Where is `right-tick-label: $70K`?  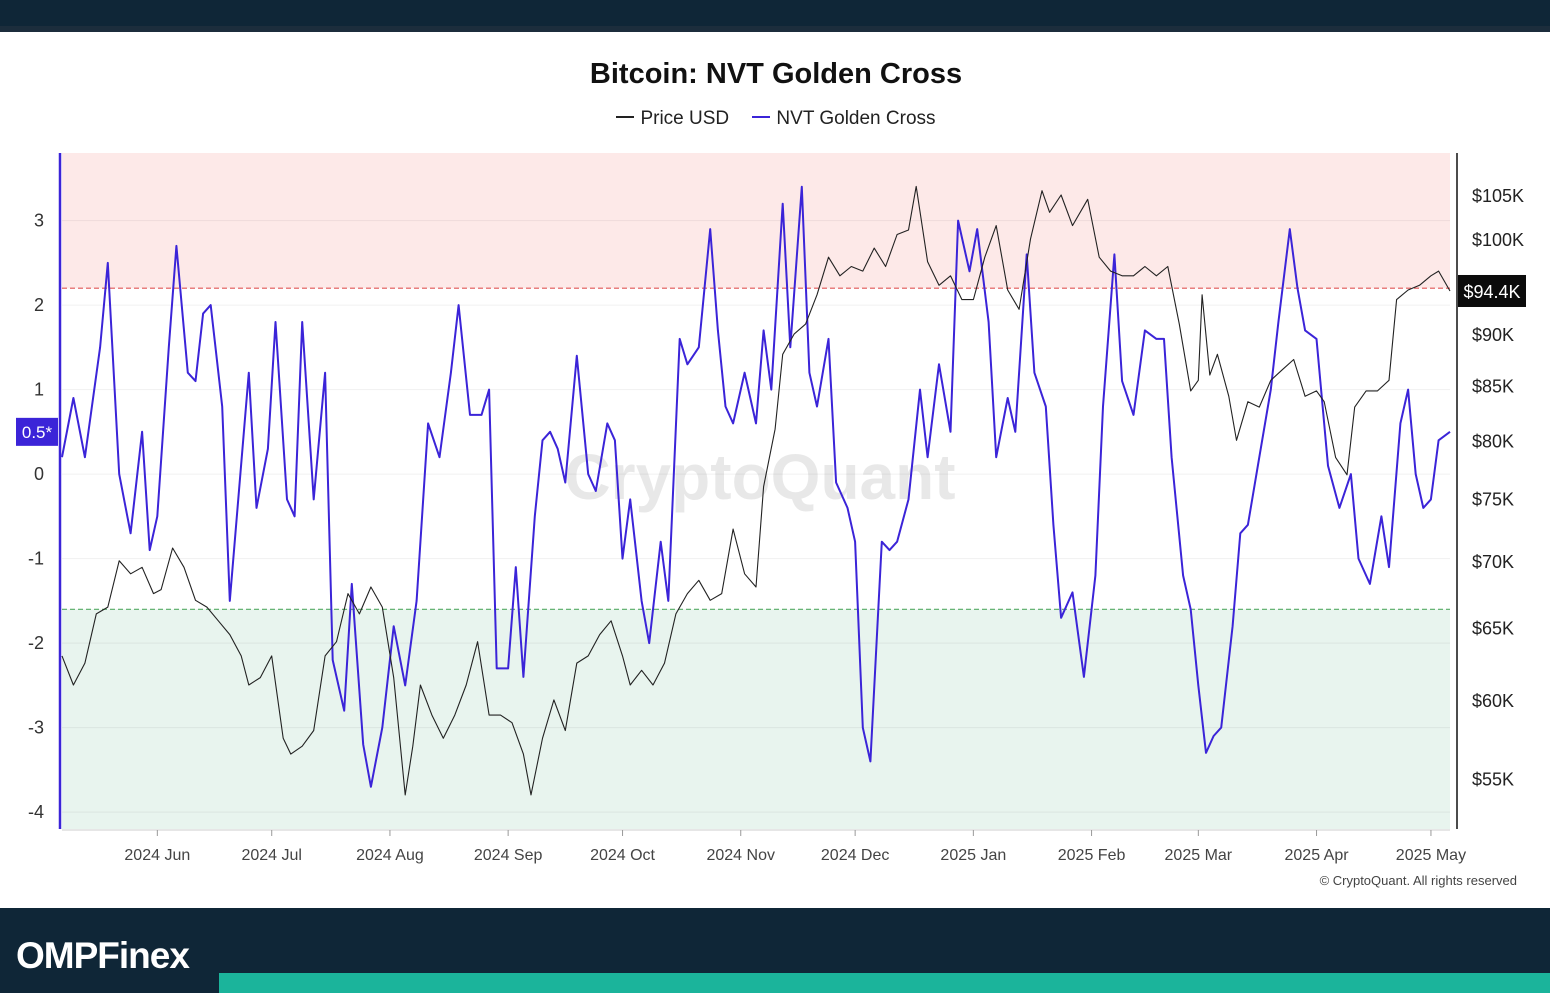 right-tick-label: $70K is located at coordinates (1493, 562).